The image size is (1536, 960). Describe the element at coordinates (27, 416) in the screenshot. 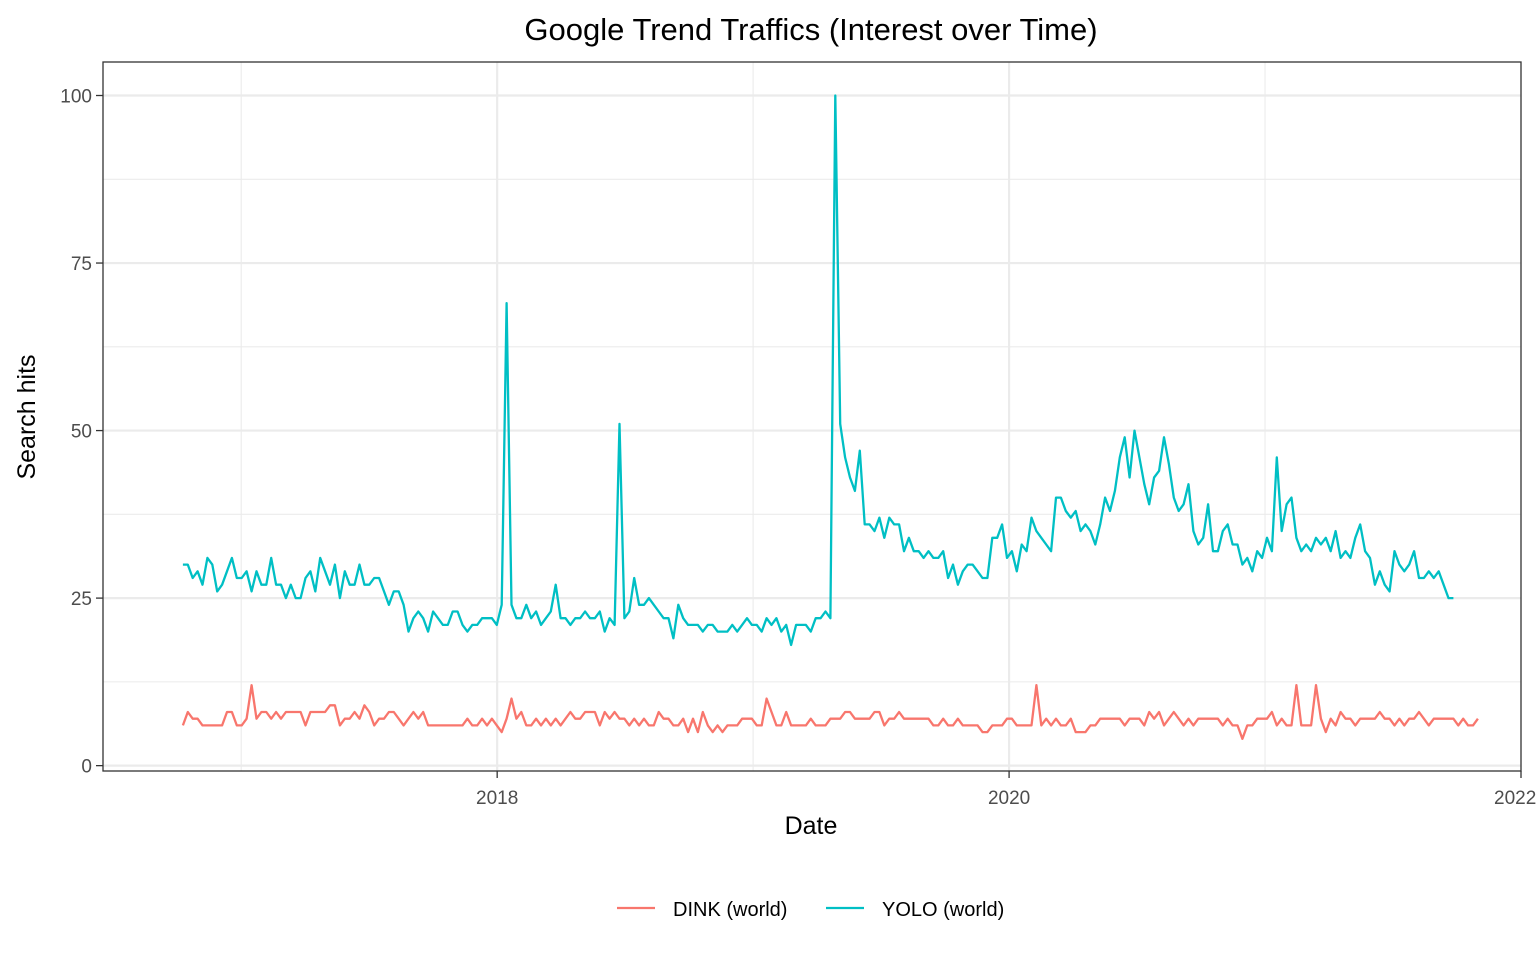

I see `y-axis-title: Search hits` at that location.